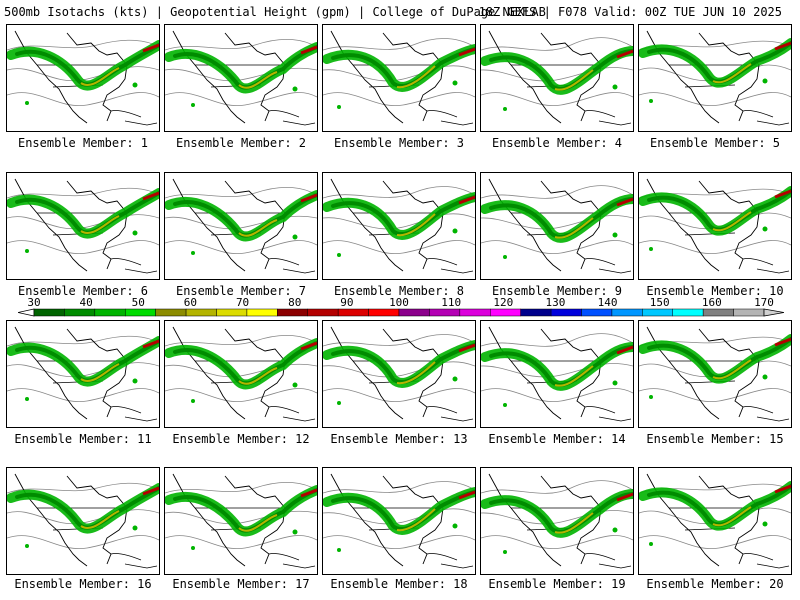 This screenshot has width=800, height=600. I want to click on colorbar-tick-label: 40, so click(86, 302).